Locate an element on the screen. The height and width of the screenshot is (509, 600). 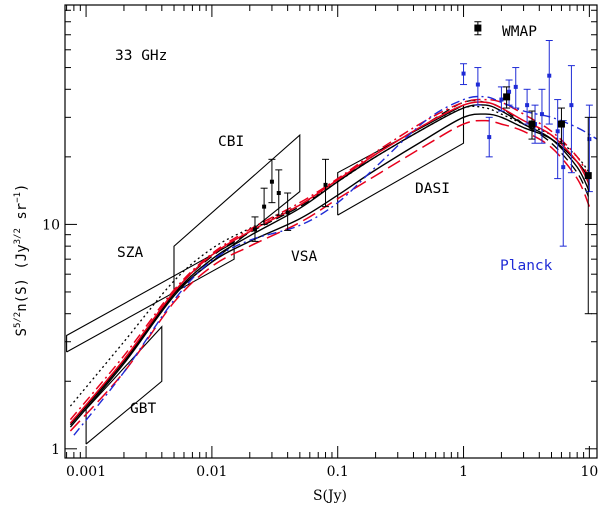
x-tick-label: 1 is located at coordinates (463, 472).